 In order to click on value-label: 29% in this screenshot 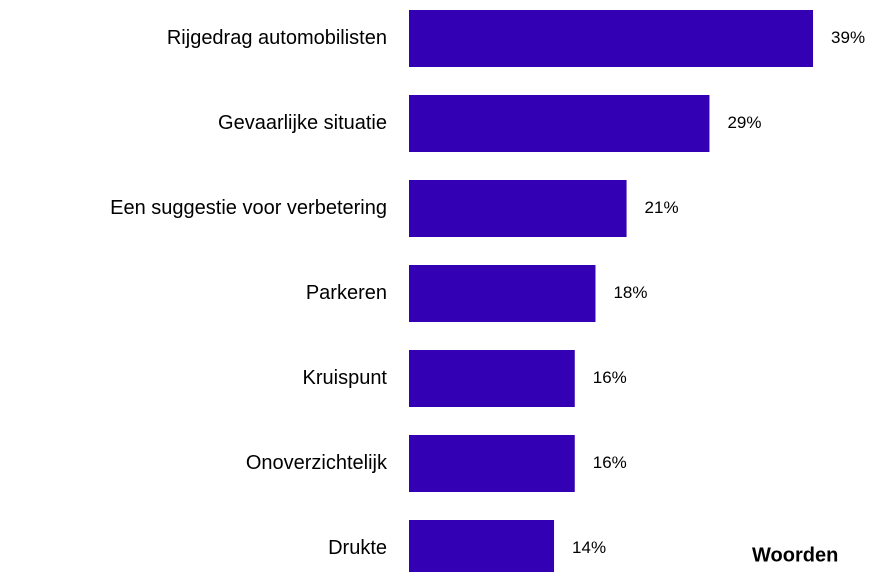, I will do `click(744, 122)`.